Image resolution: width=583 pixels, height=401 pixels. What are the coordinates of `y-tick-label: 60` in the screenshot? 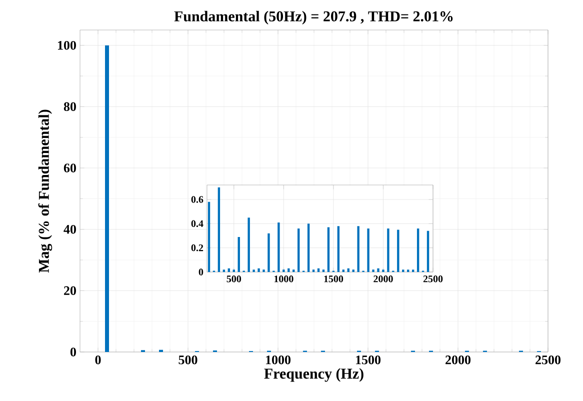 It's located at (70, 168).